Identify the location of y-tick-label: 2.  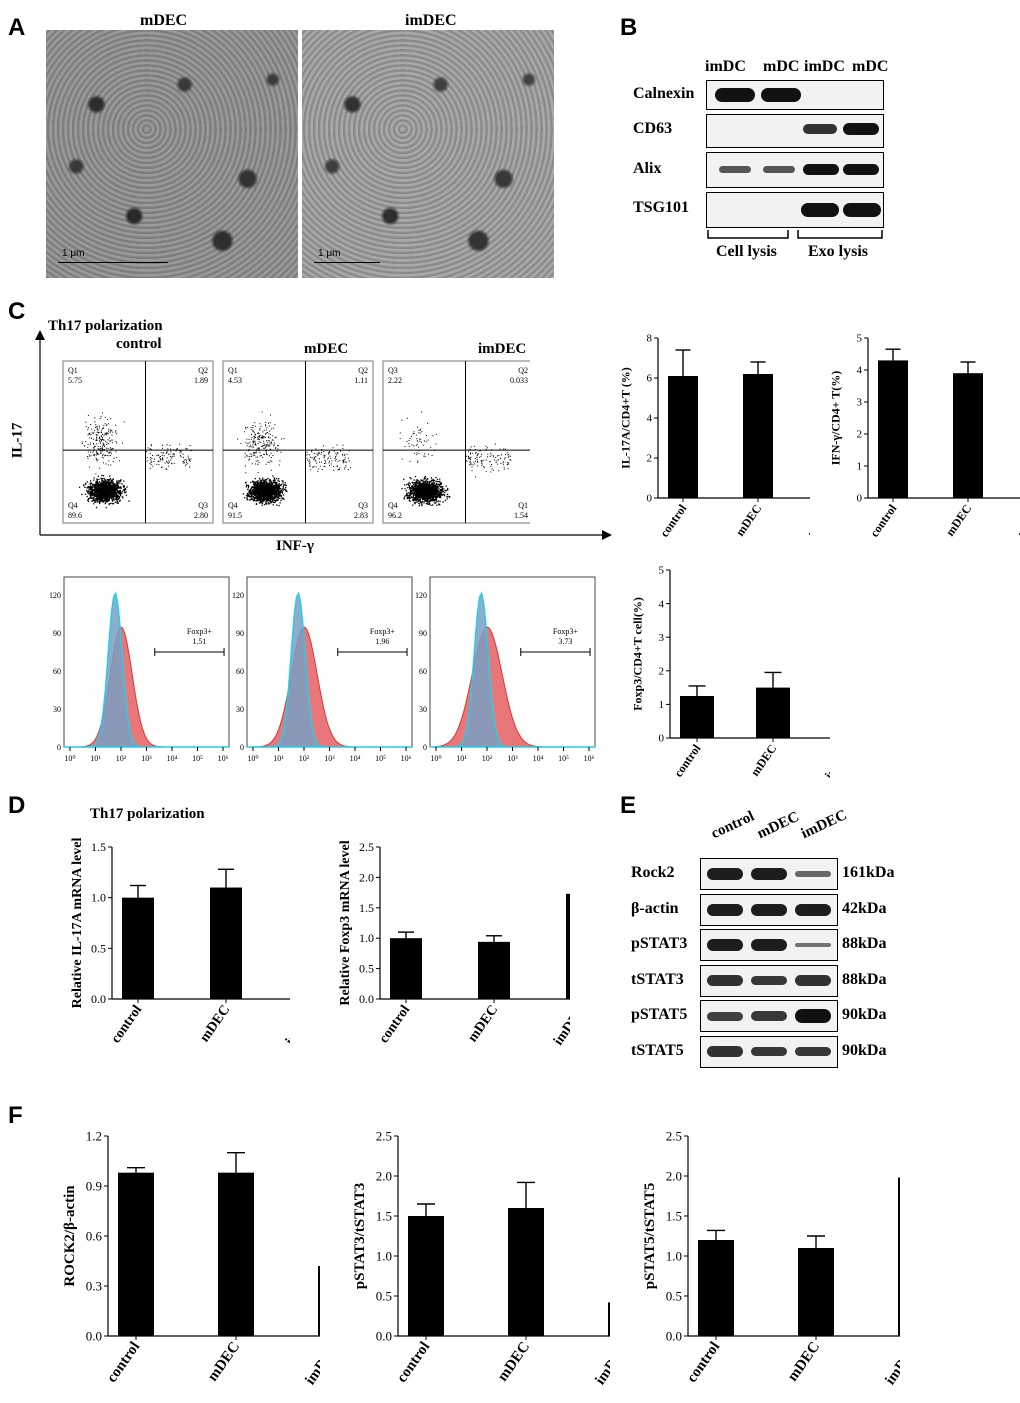
(860, 435).